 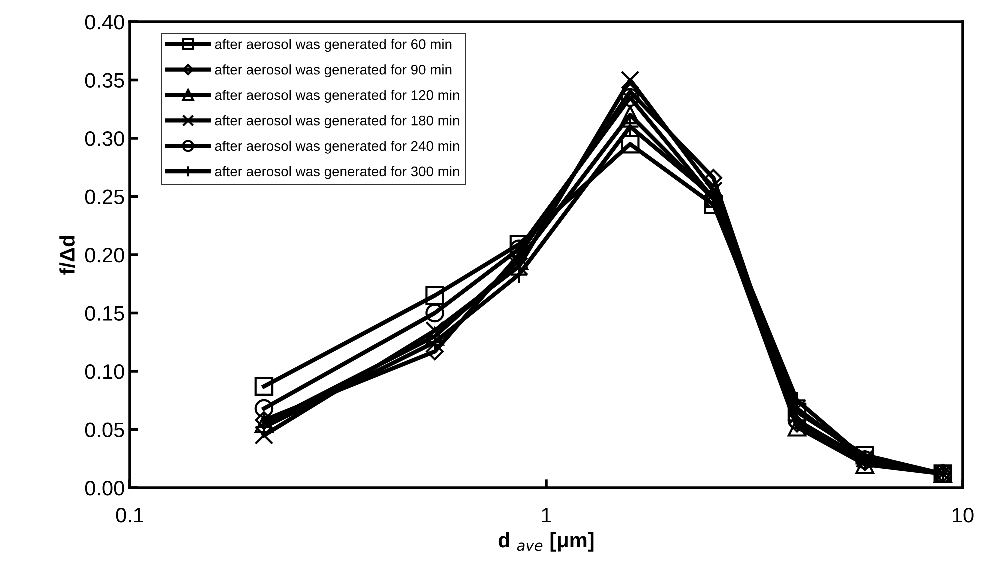 What do you see at coordinates (337, 147) in the screenshot?
I see `legend-label: after aerosol was generated for 240 min` at bounding box center [337, 147].